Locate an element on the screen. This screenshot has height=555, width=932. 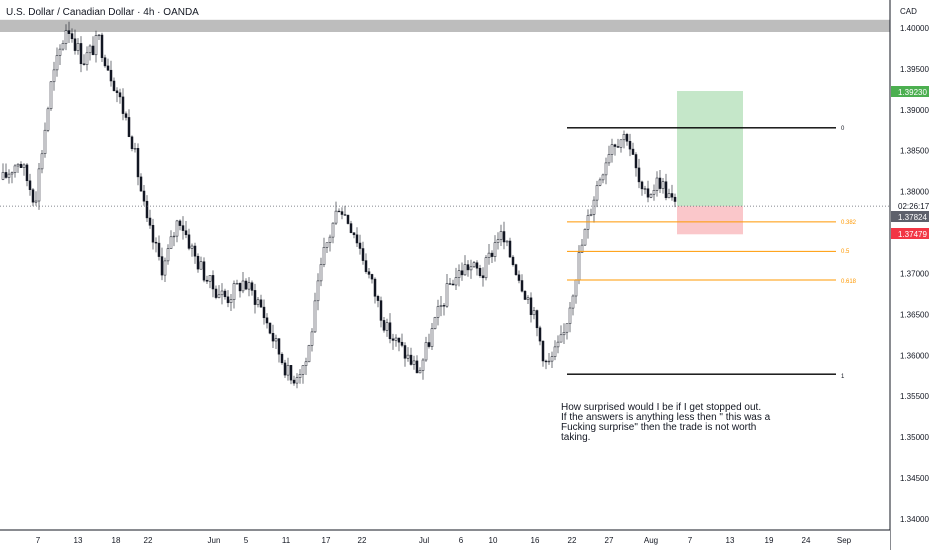
resistance-zone is located at coordinates (445, 25).